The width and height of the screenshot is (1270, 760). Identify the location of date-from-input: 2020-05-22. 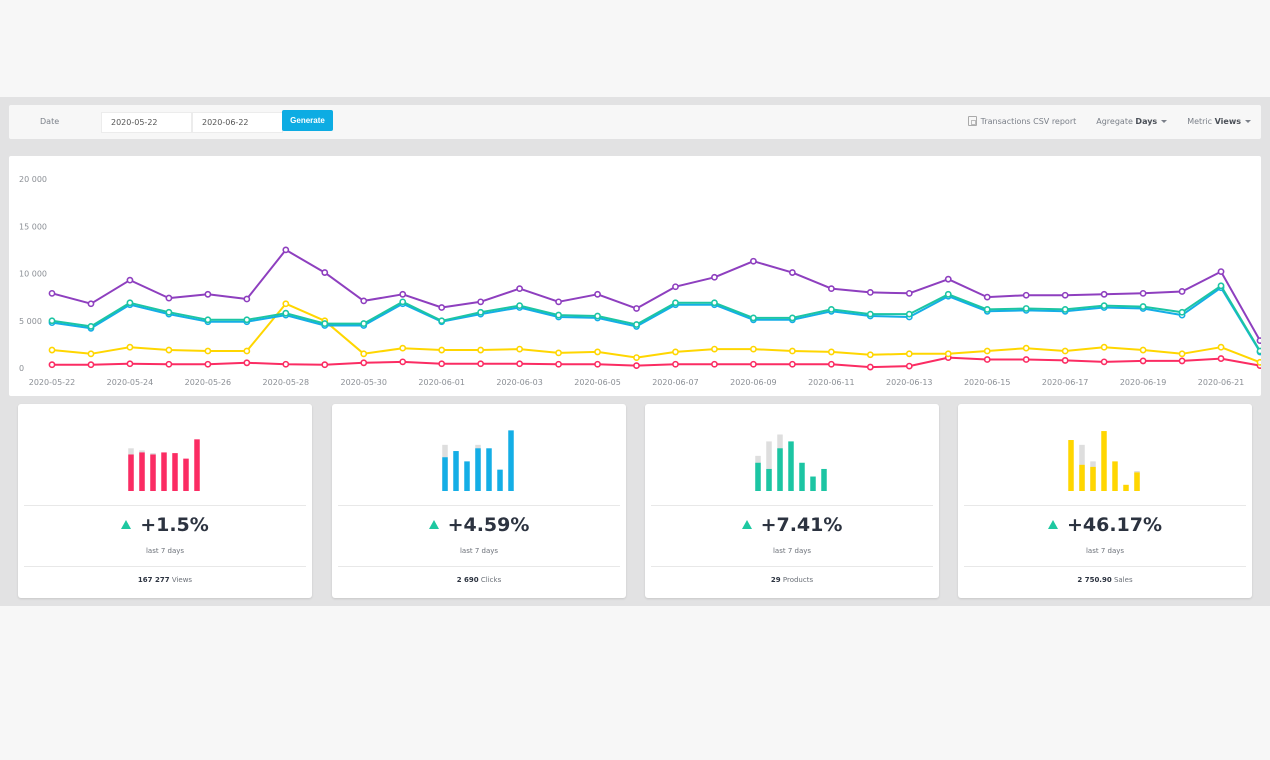
(146, 122).